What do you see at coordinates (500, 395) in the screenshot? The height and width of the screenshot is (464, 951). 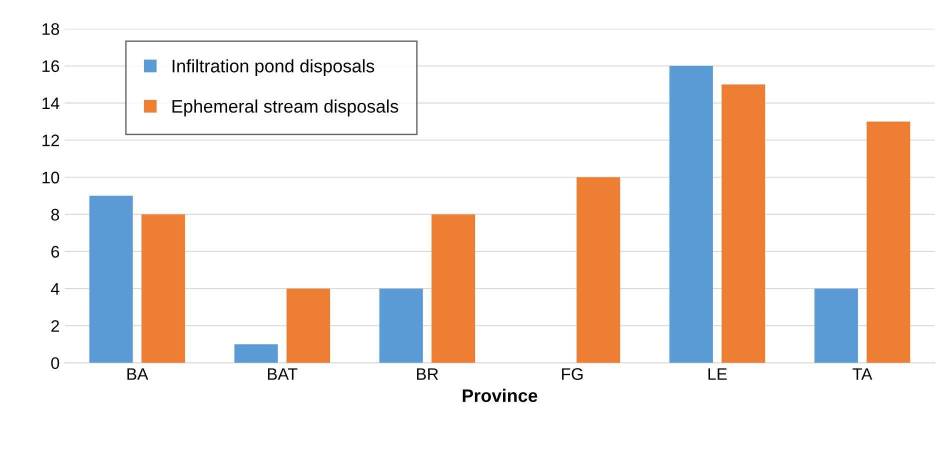 I see `x-axis-title: Province` at bounding box center [500, 395].